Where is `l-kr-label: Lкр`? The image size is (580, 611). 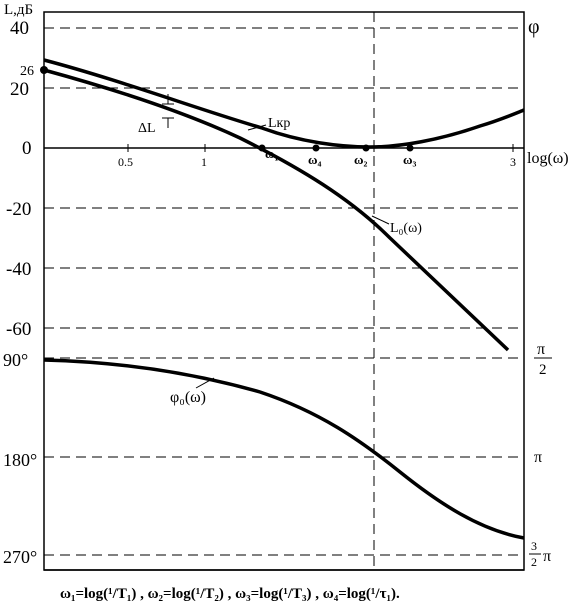 l-kr-label: Lкр is located at coordinates (279, 123).